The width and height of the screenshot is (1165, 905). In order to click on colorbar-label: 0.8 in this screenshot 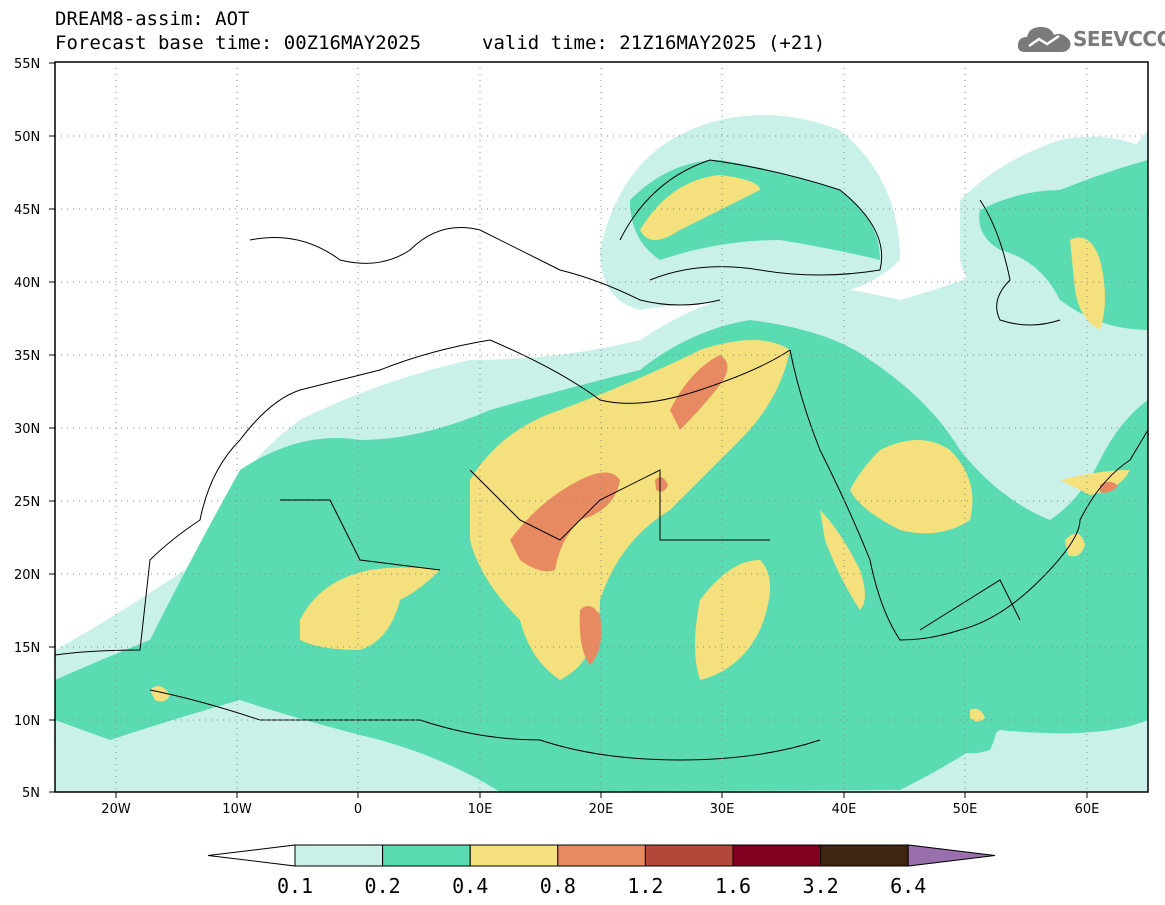, I will do `click(558, 886)`.